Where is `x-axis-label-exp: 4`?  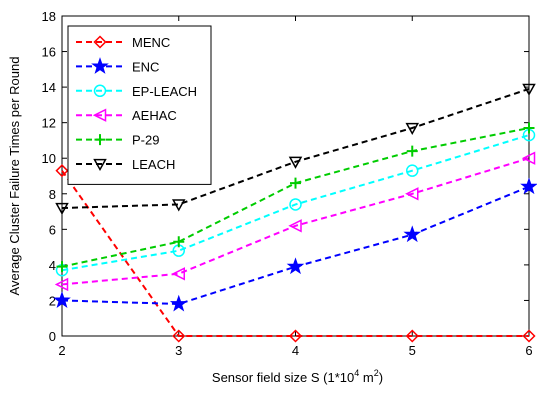 x-axis-label-exp: 4 is located at coordinates (356, 373).